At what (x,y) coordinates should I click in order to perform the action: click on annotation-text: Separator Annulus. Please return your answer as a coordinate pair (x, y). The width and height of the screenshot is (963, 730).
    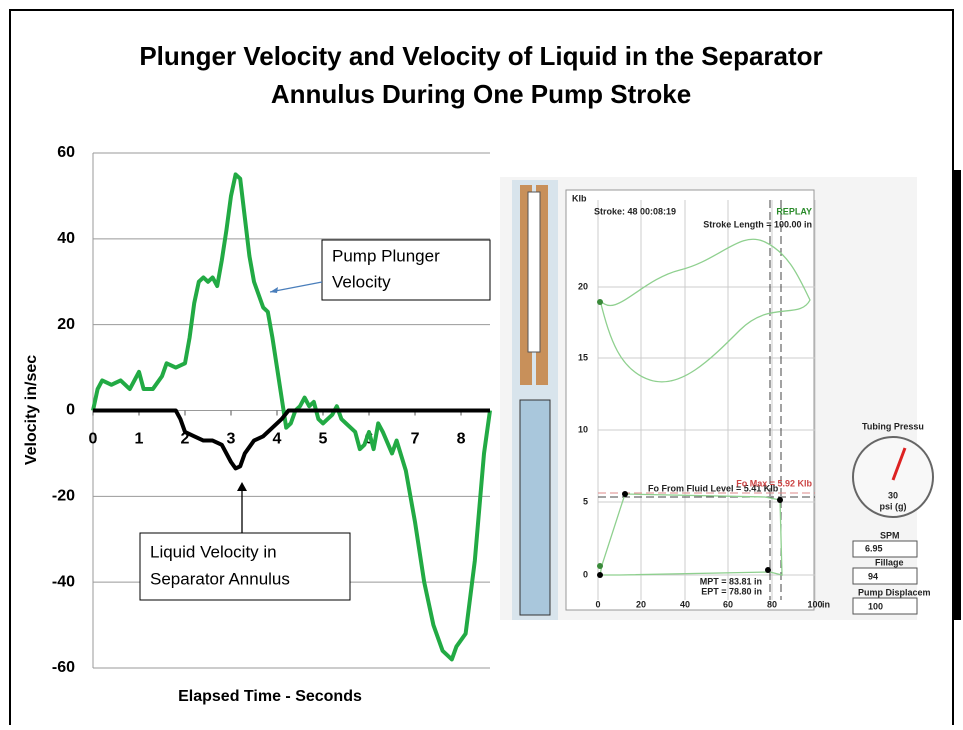
    Looking at the image, I should click on (220, 578).